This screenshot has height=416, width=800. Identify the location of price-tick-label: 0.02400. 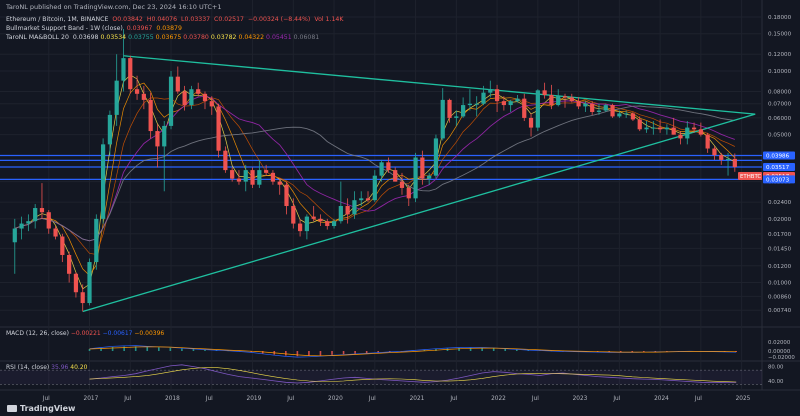
(780, 203).